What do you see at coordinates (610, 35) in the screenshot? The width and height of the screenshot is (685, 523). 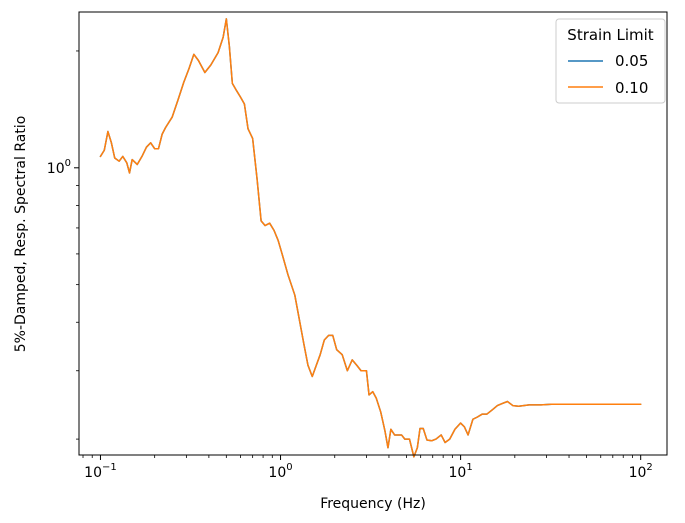 I see `legend-title: Strain Limit` at bounding box center [610, 35].